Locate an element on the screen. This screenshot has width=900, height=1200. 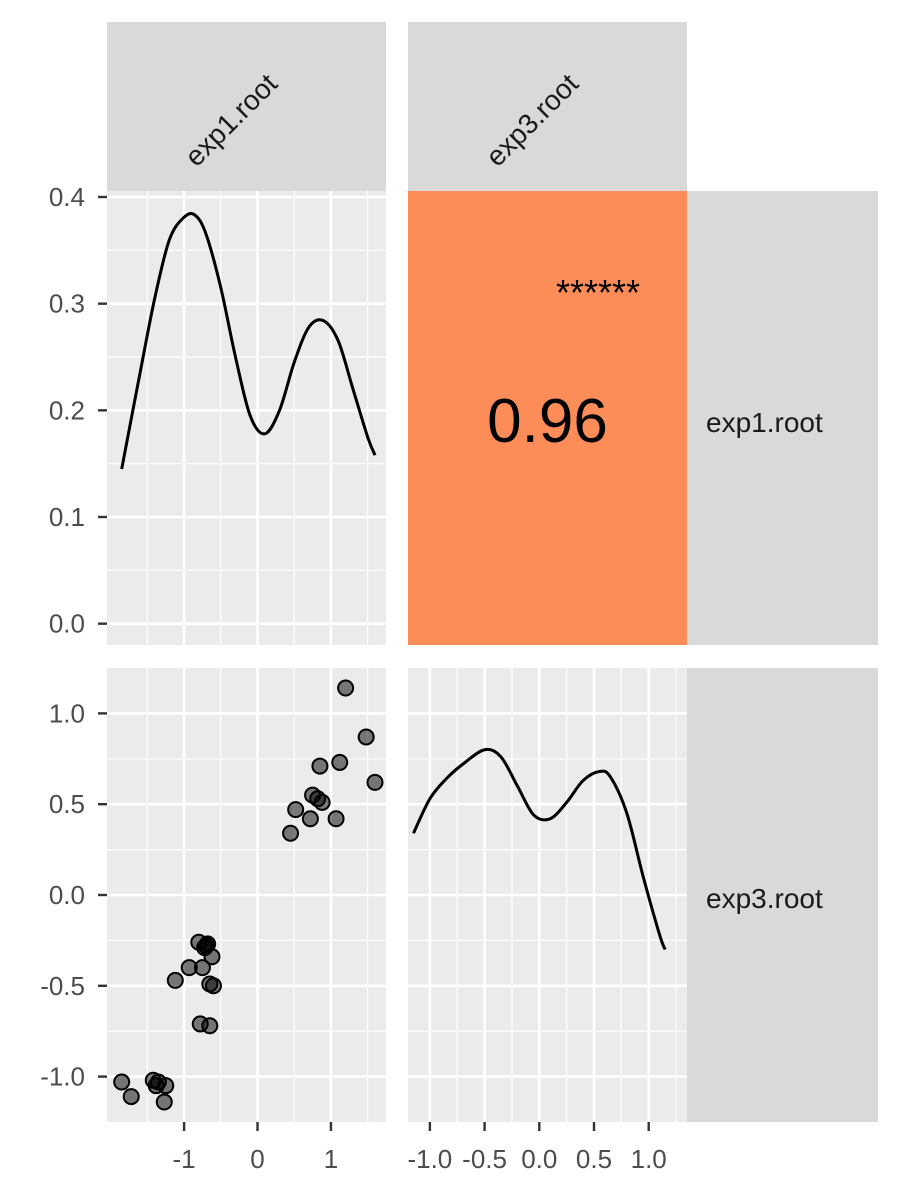
x-axis-right-column: -1.0 -0.5 0.0 0.5 1.0 is located at coordinates (537, 1148).